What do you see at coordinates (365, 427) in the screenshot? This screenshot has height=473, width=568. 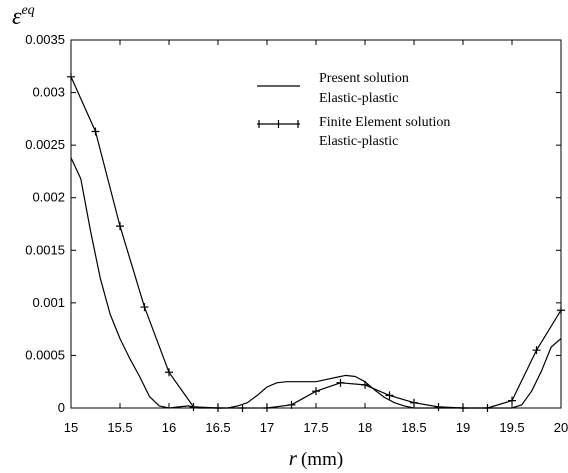 I see `x-tick-label: 18` at bounding box center [365, 427].